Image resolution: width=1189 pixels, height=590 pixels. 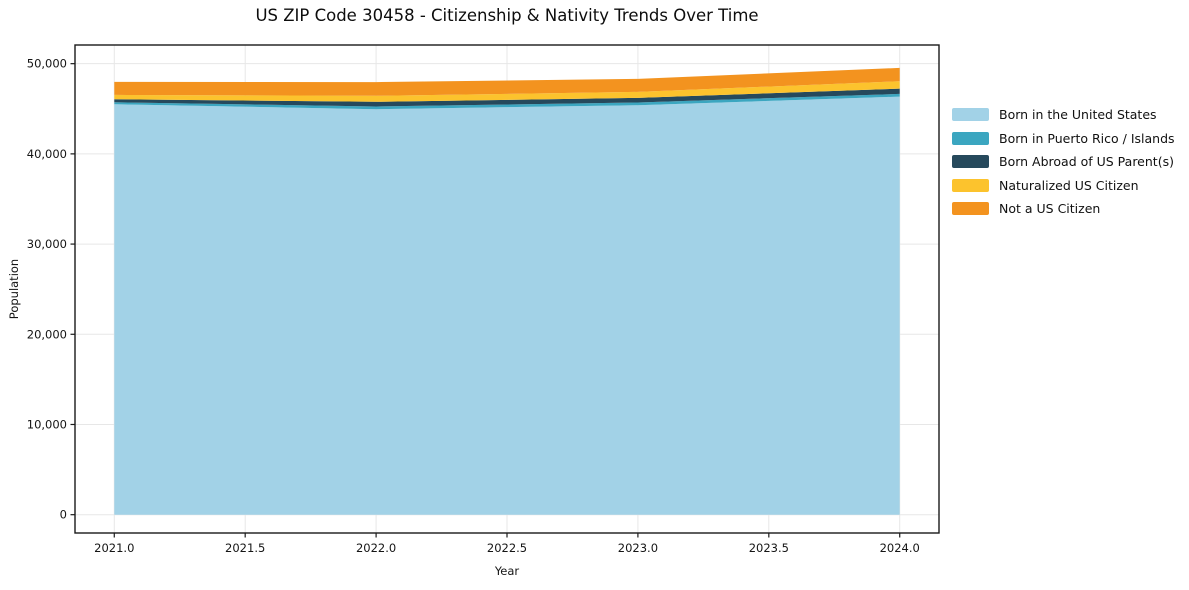 What do you see at coordinates (245, 548) in the screenshot?
I see `x-tick-label: 2021.5` at bounding box center [245, 548].